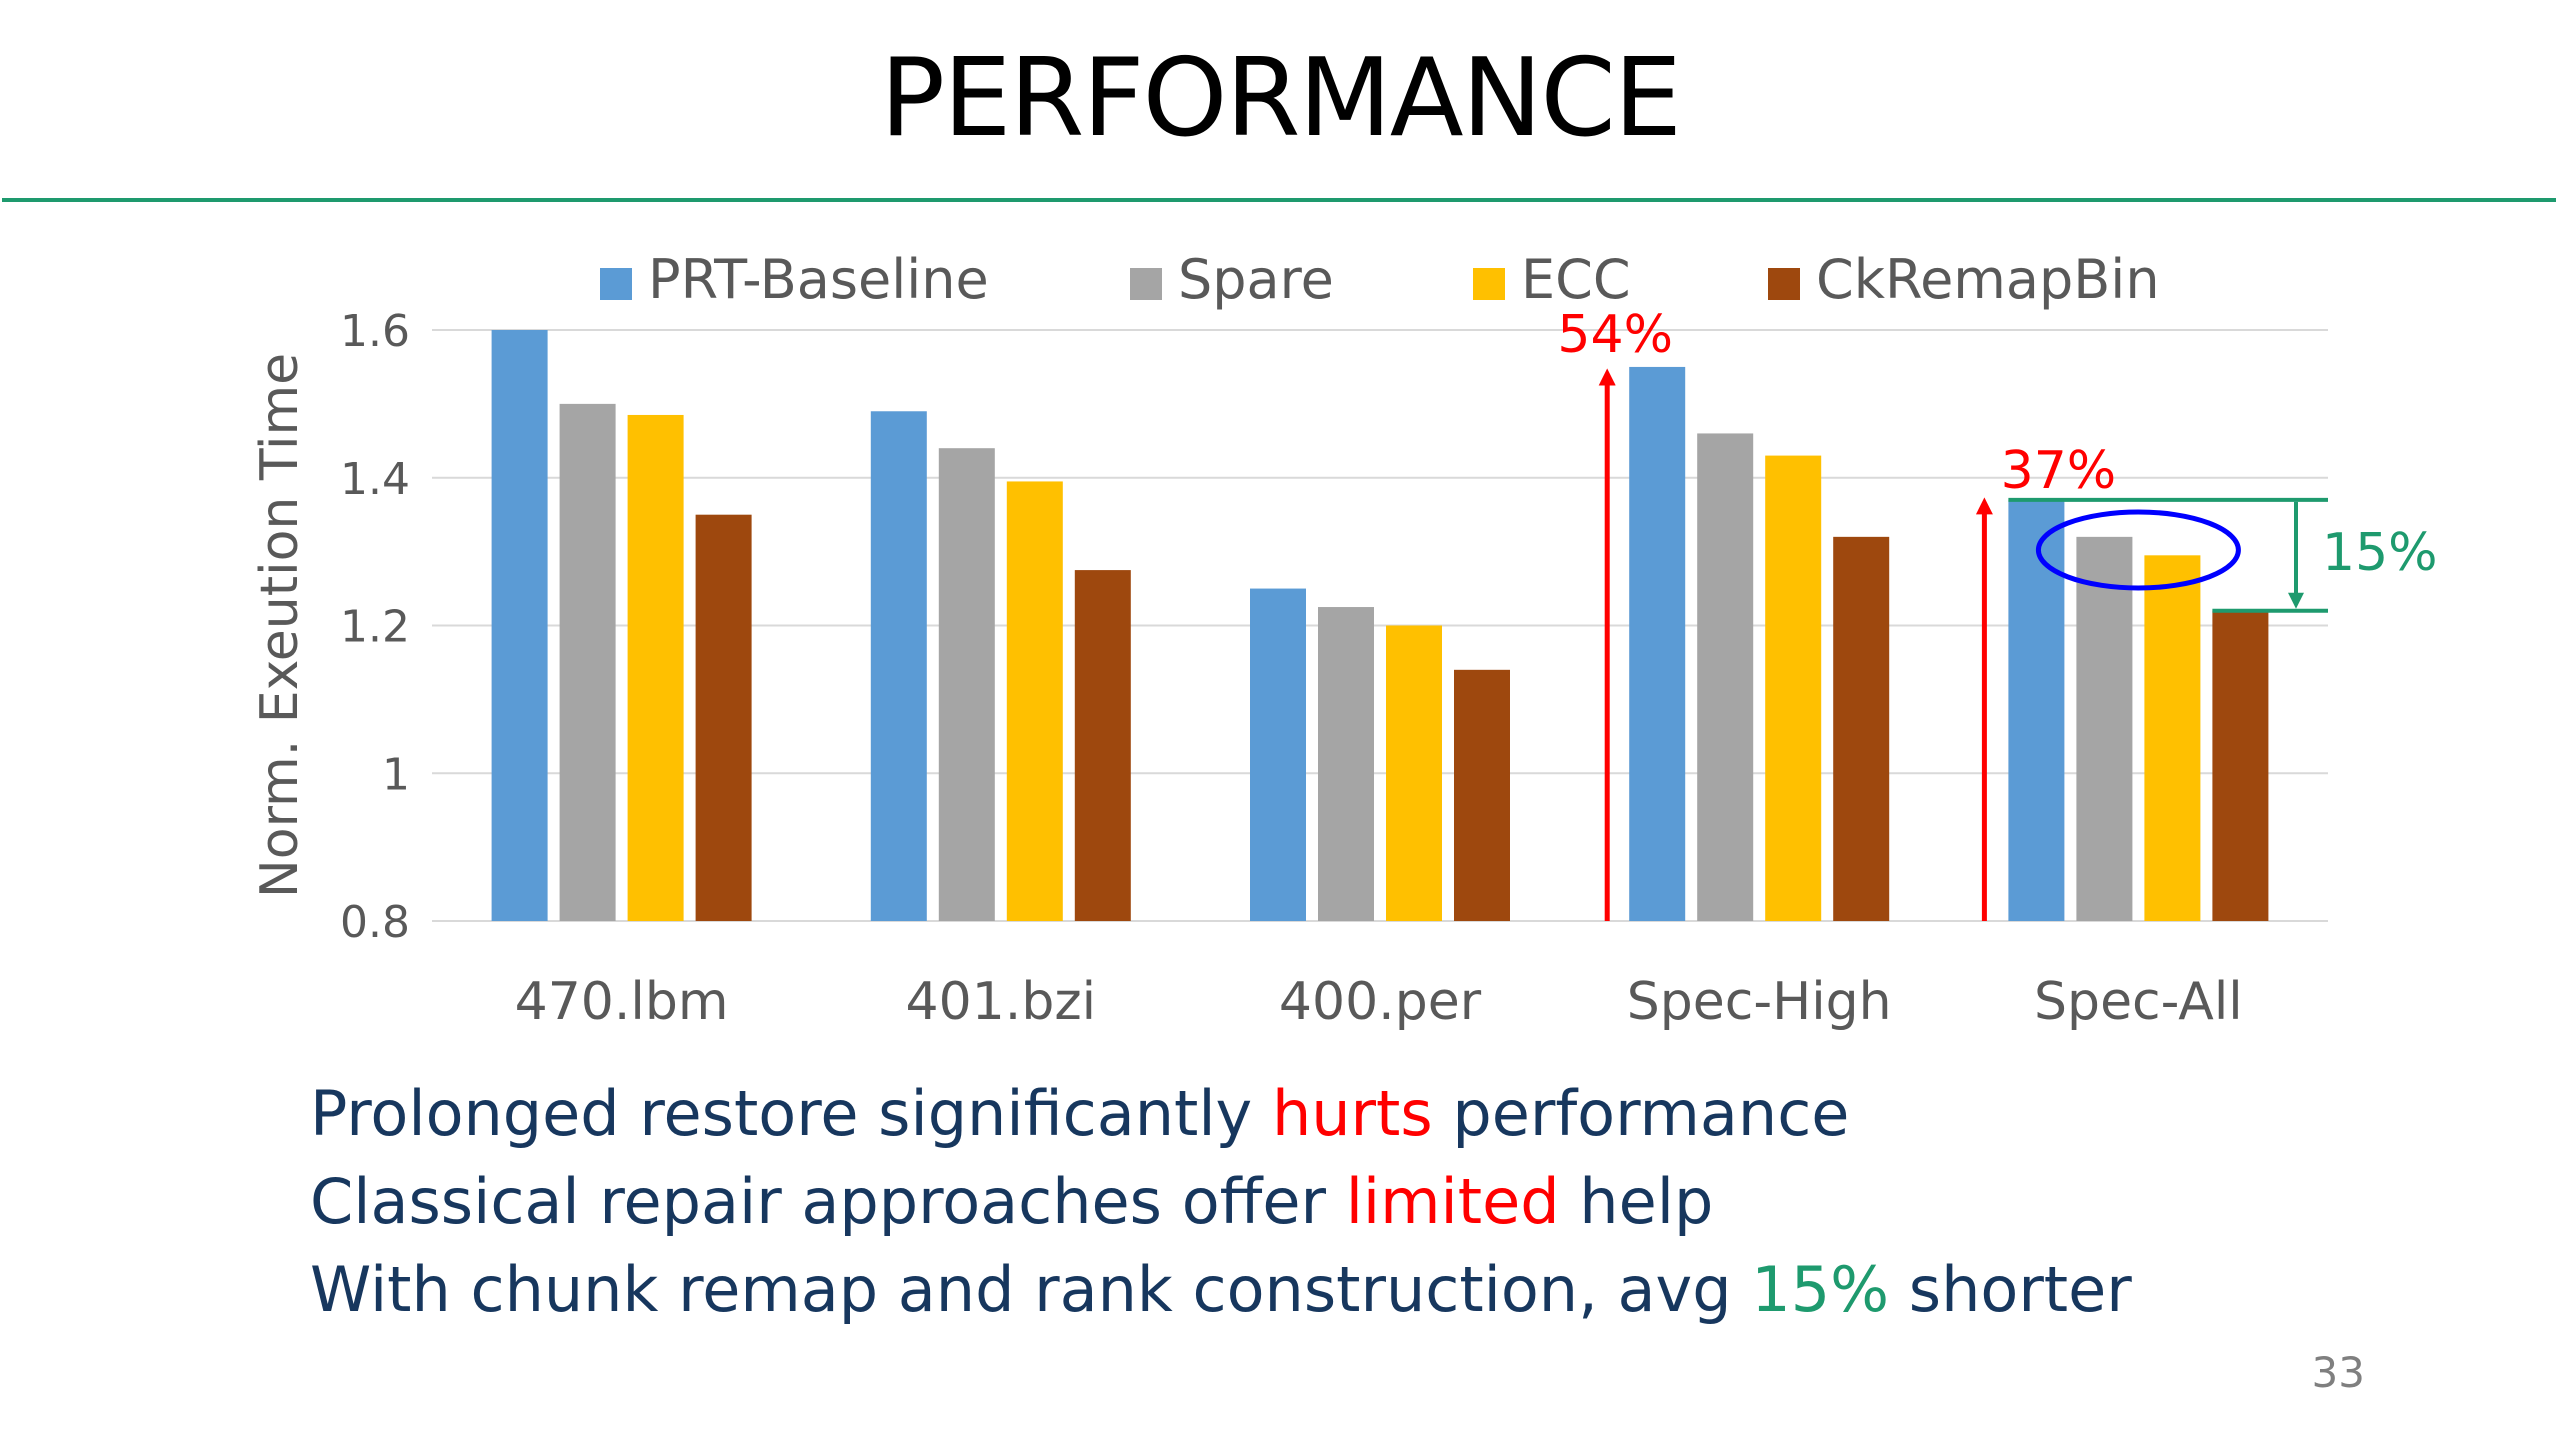 This screenshot has height=1440, width=2560. Describe the element at coordinates (1256, 279) in the screenshot. I see `legend-label: Spare` at that location.